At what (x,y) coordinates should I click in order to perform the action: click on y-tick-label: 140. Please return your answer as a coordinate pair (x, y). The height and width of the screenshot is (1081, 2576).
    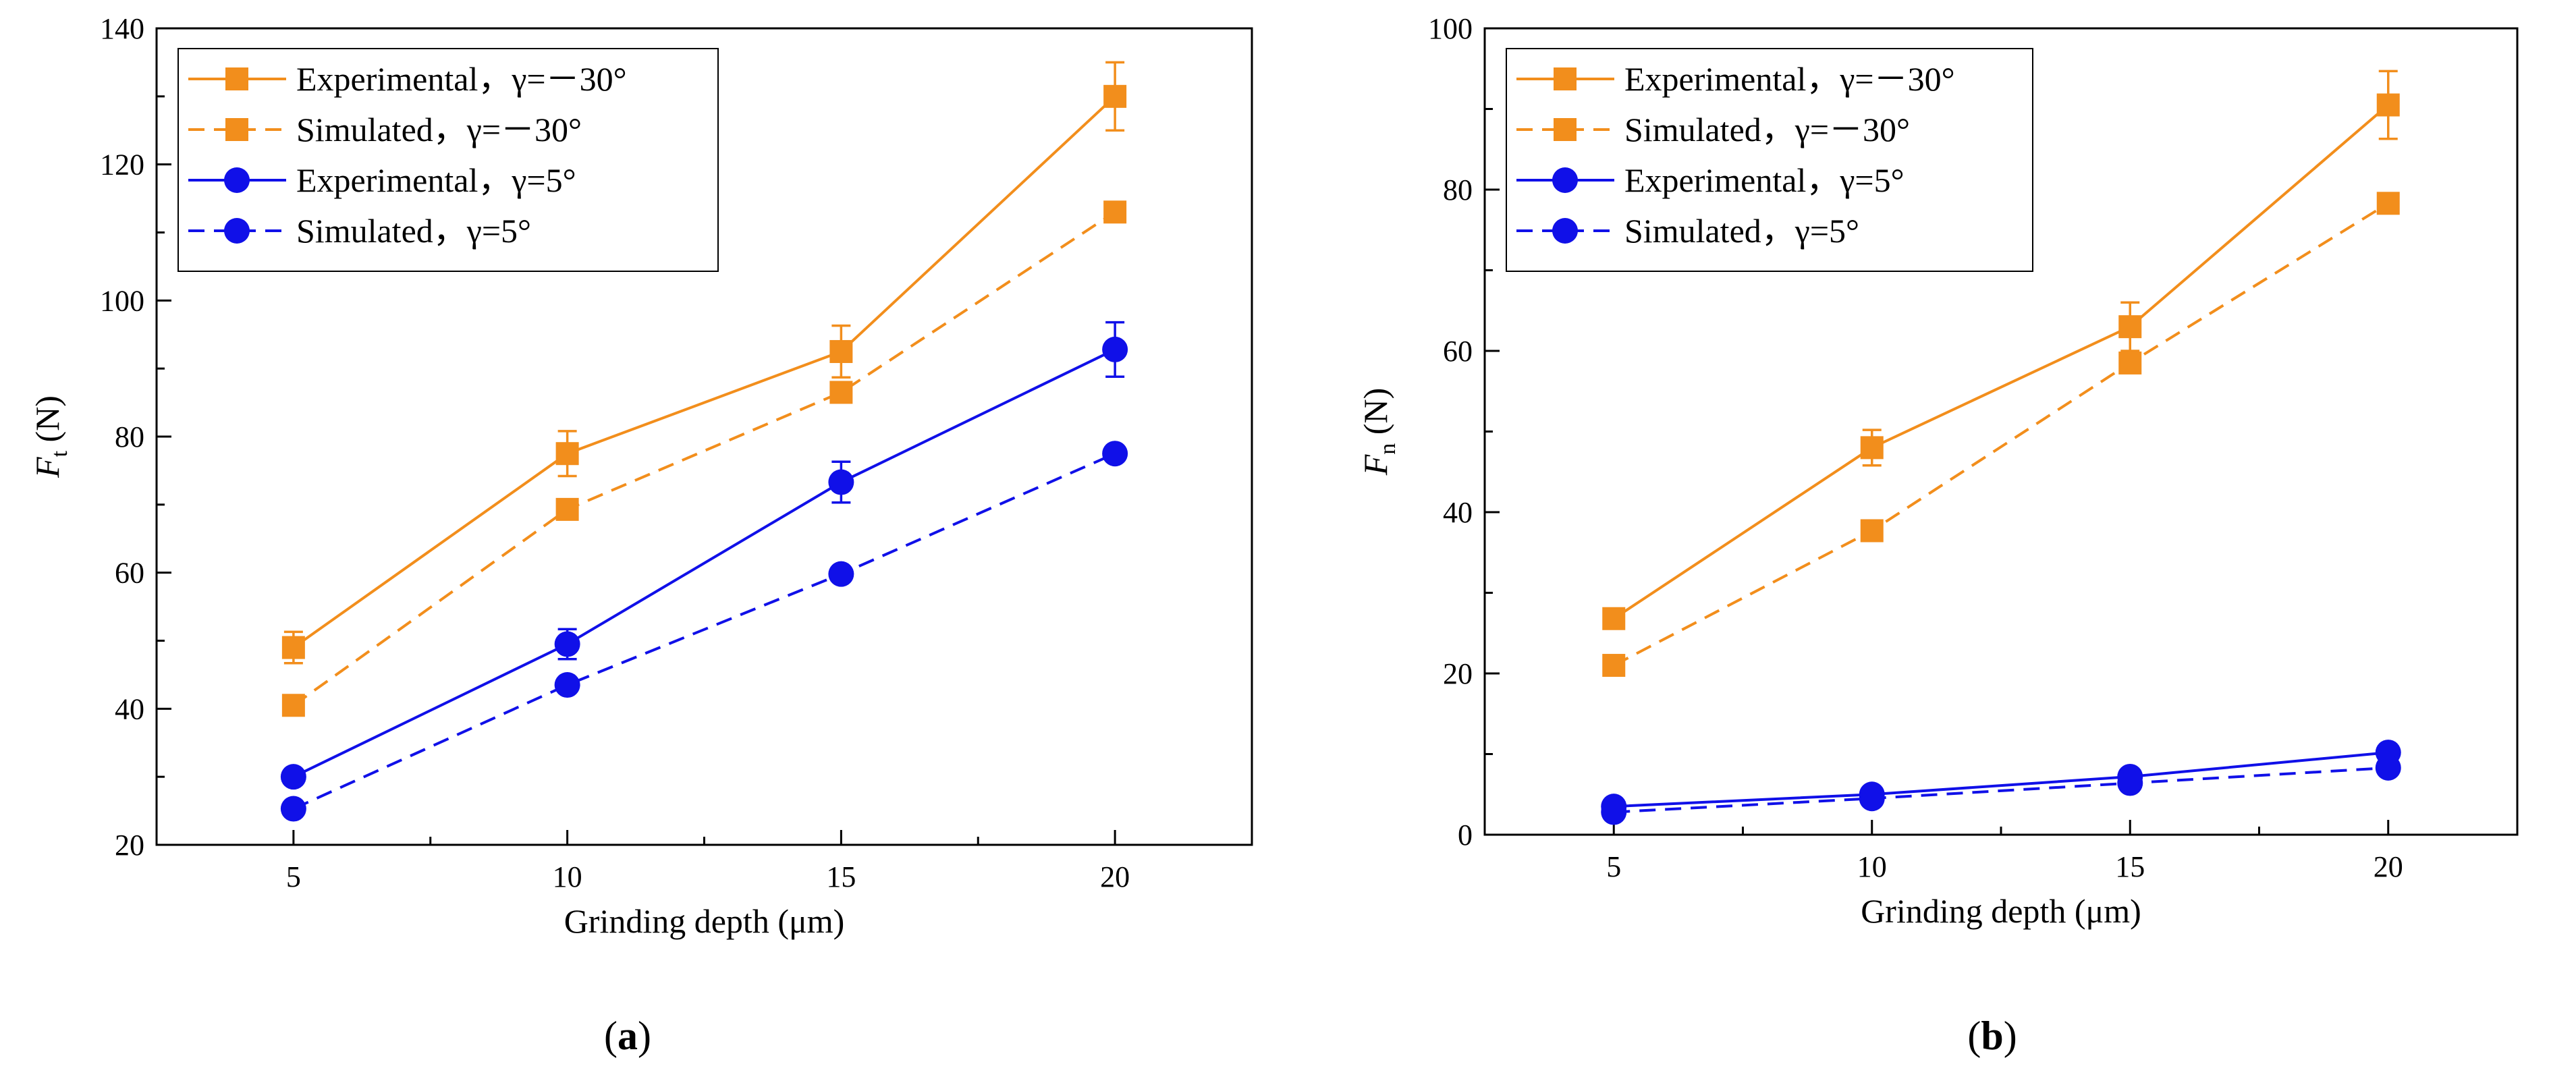
    Looking at the image, I should click on (122, 28).